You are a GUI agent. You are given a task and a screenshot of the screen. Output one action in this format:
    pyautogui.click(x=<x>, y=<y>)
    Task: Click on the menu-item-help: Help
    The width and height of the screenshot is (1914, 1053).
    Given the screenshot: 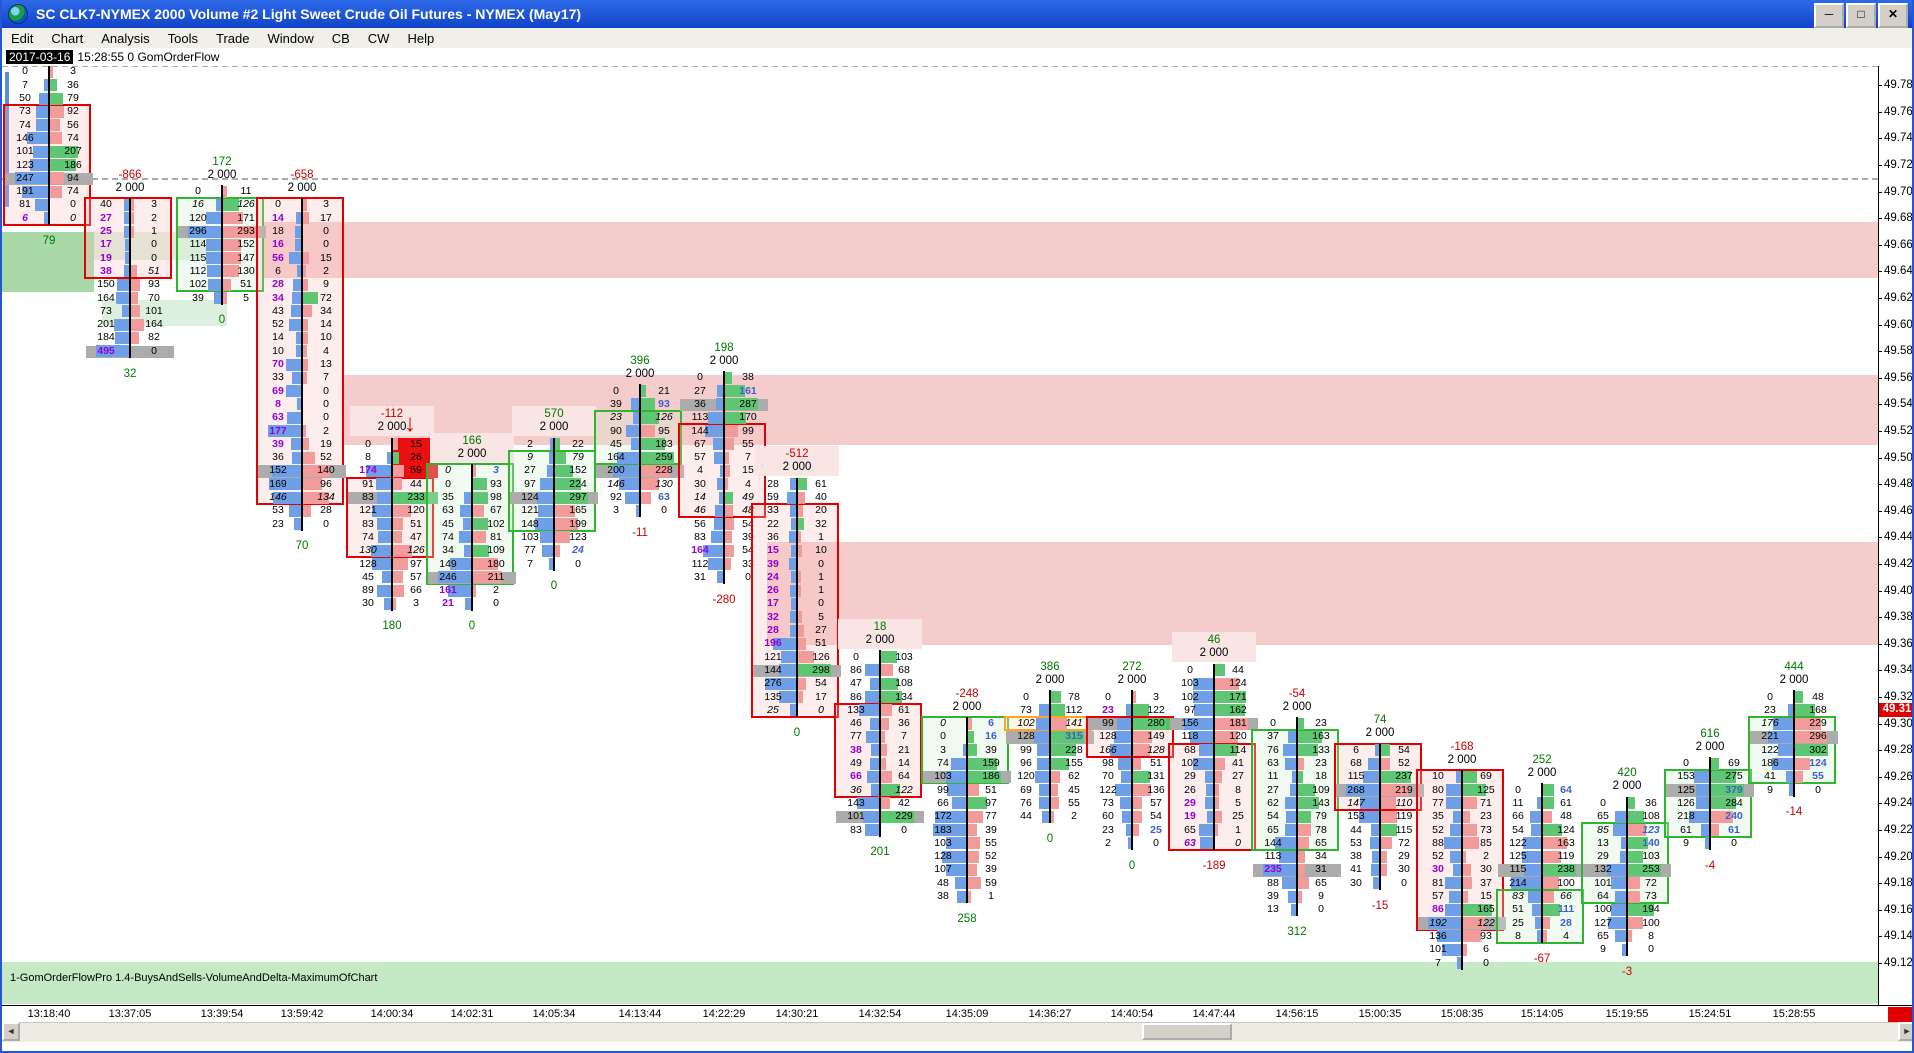 What is the action you would take?
    pyautogui.click(x=421, y=38)
    